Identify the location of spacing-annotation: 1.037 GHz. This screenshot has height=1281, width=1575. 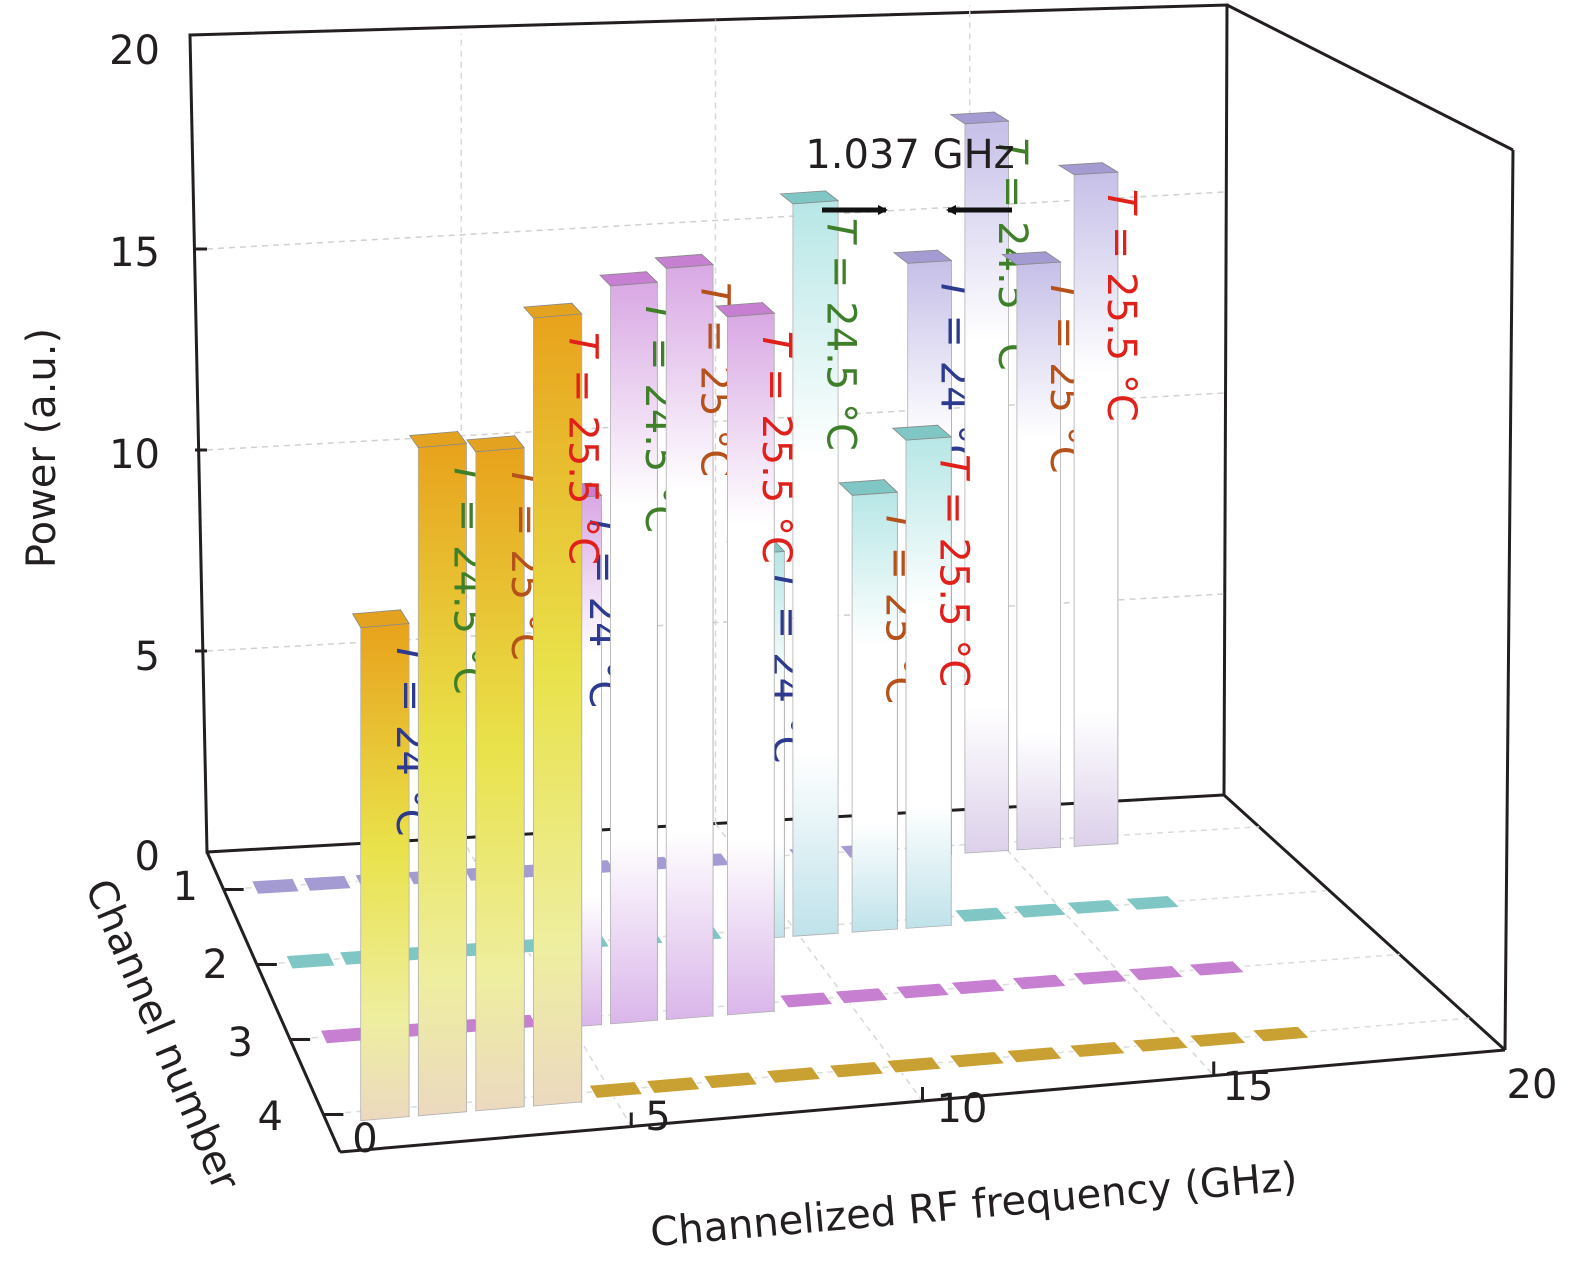
(910, 173).